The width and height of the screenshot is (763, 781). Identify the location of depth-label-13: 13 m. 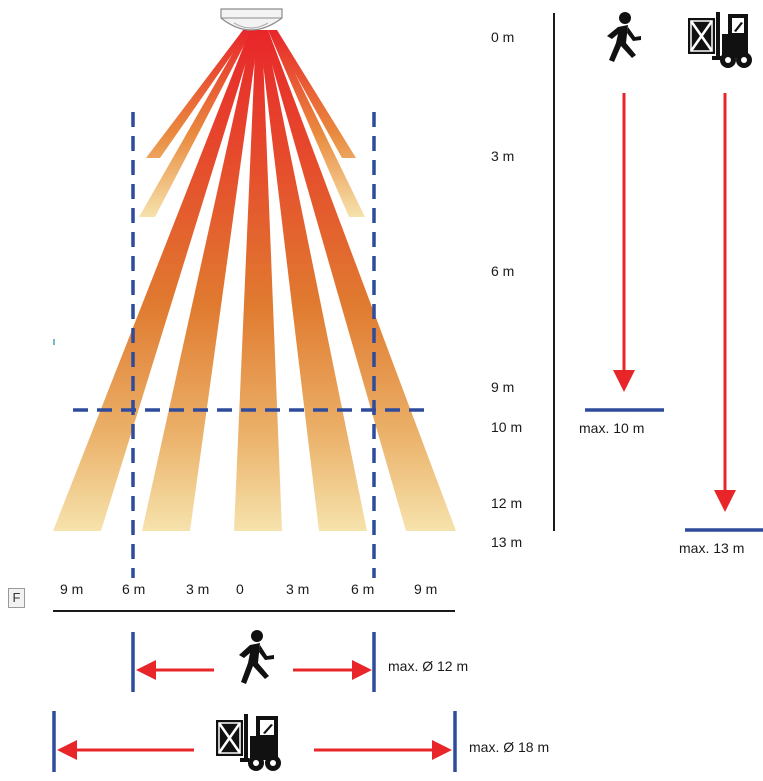
(506, 542).